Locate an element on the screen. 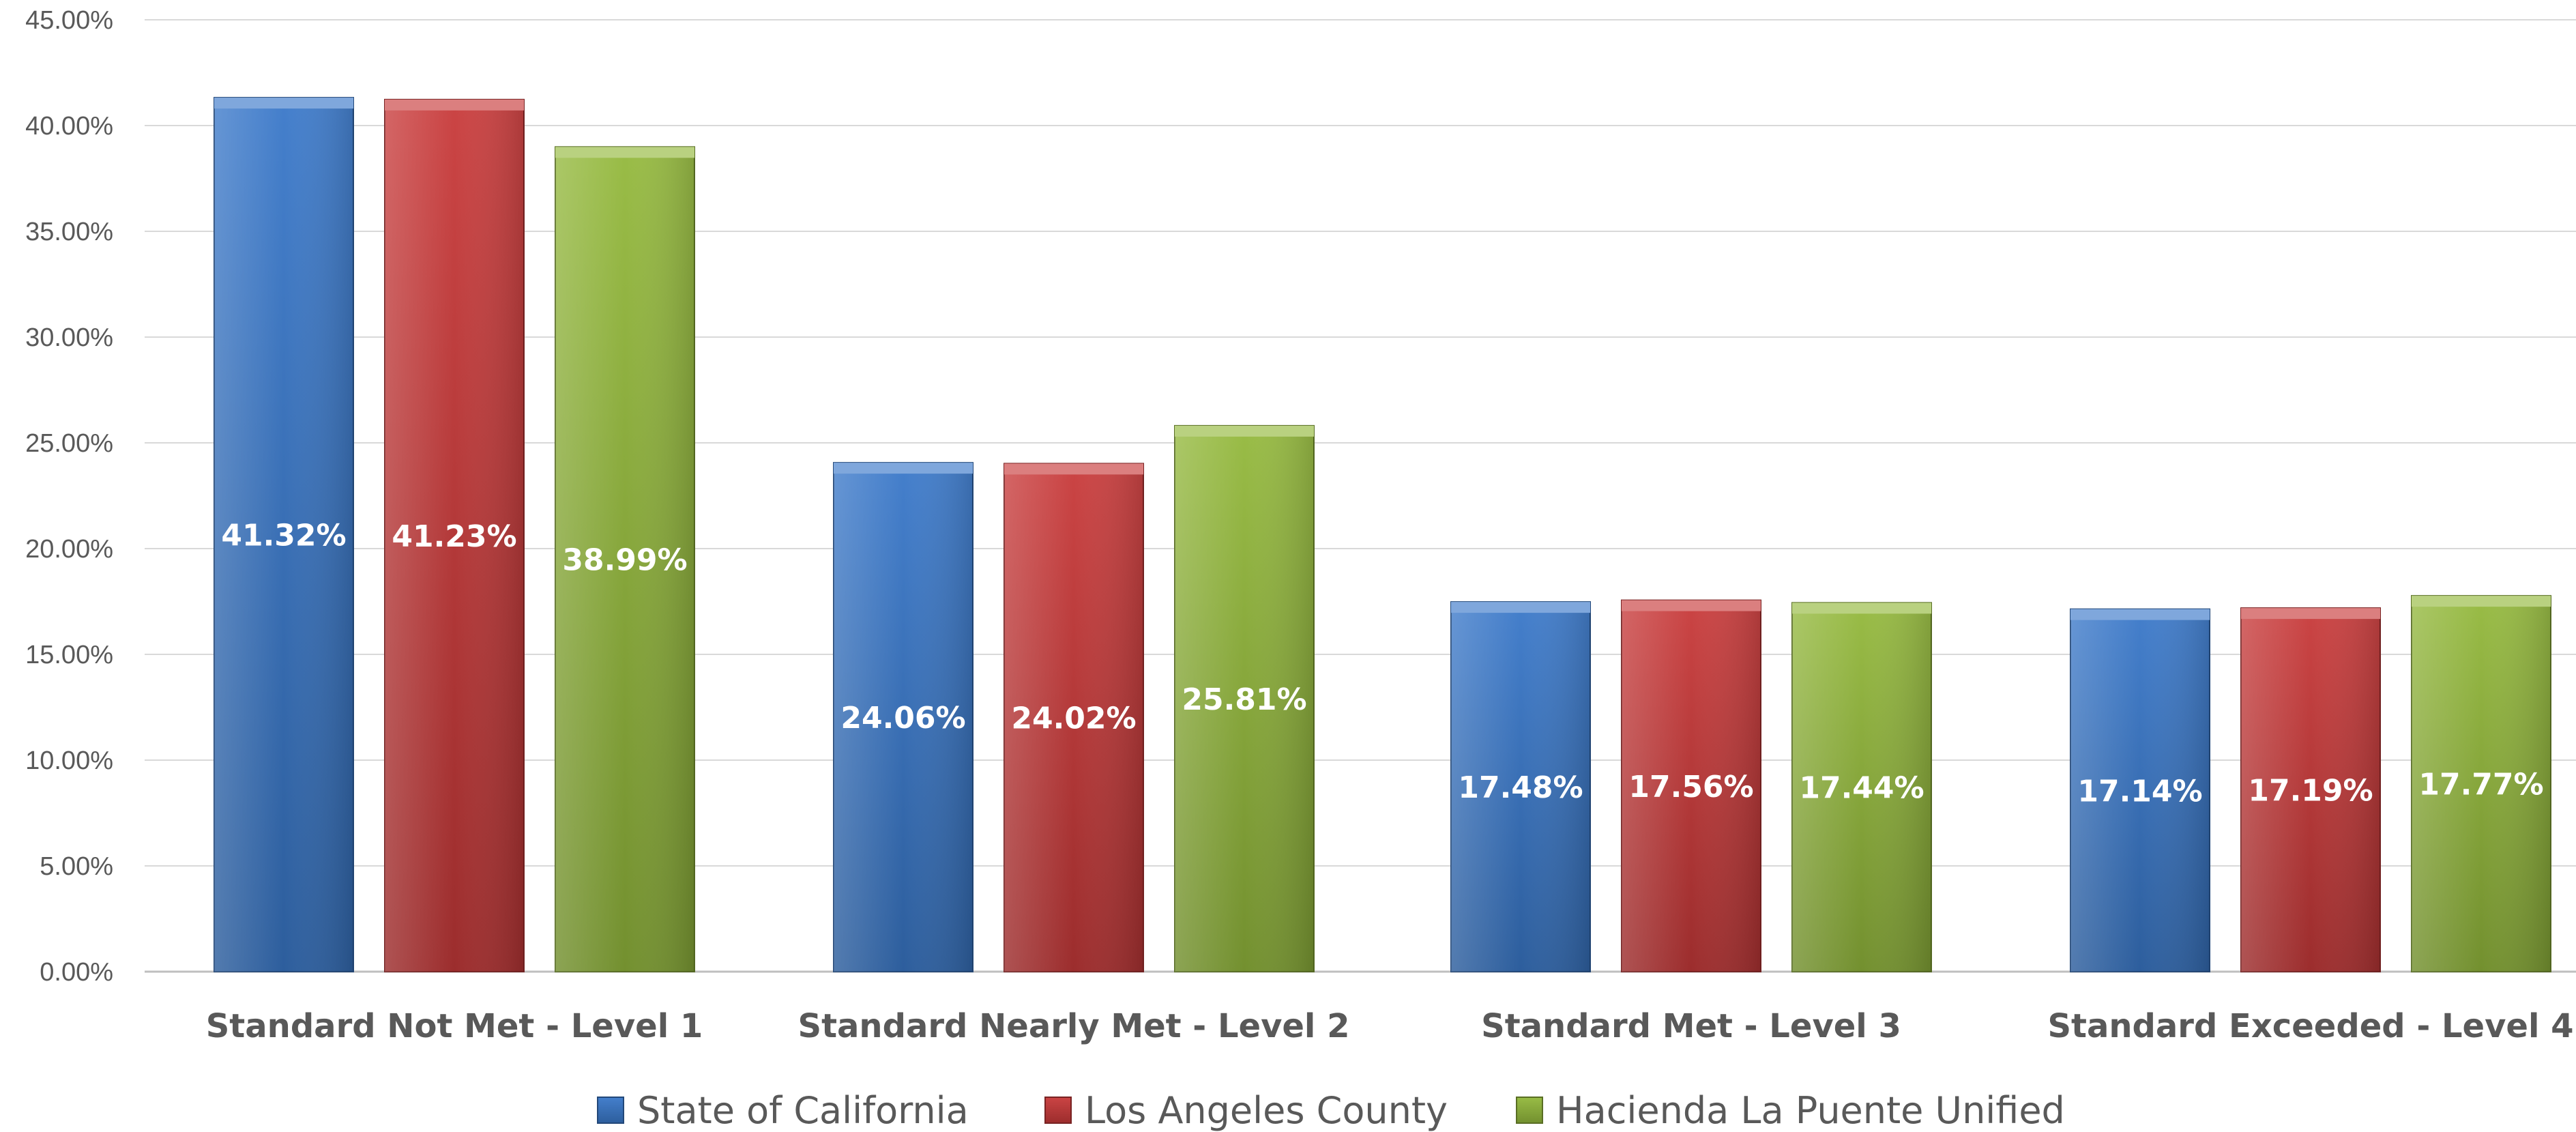 This screenshot has width=2576, height=1132. data-label: 41.32% is located at coordinates (283, 536).